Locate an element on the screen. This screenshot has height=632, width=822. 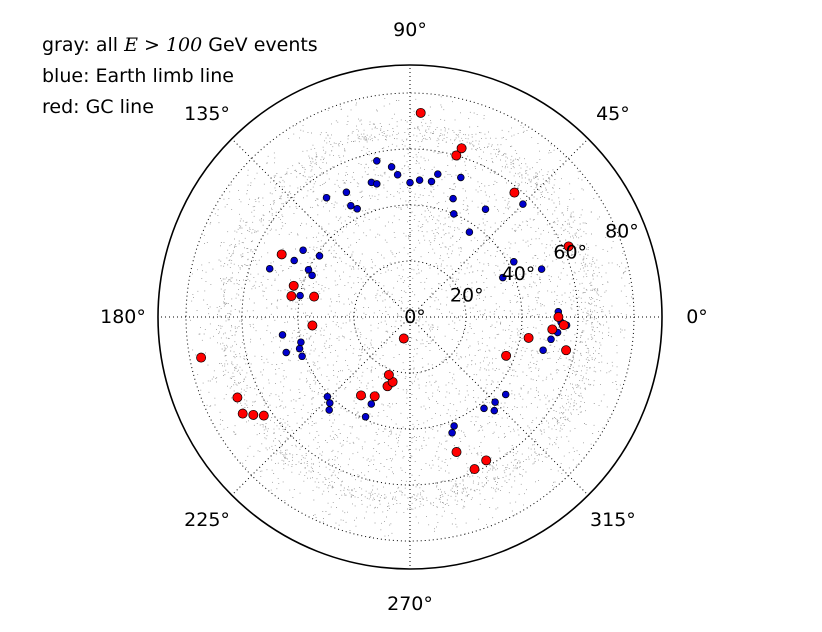
legend-blue: blue: Earth limb line is located at coordinates (138, 76).